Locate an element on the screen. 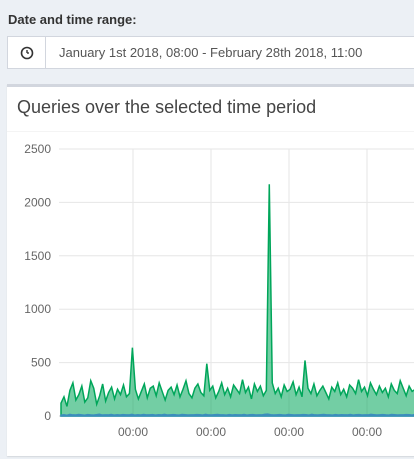 The height and width of the screenshot is (459, 414). date-time-range-input is located at coordinates (230, 52).